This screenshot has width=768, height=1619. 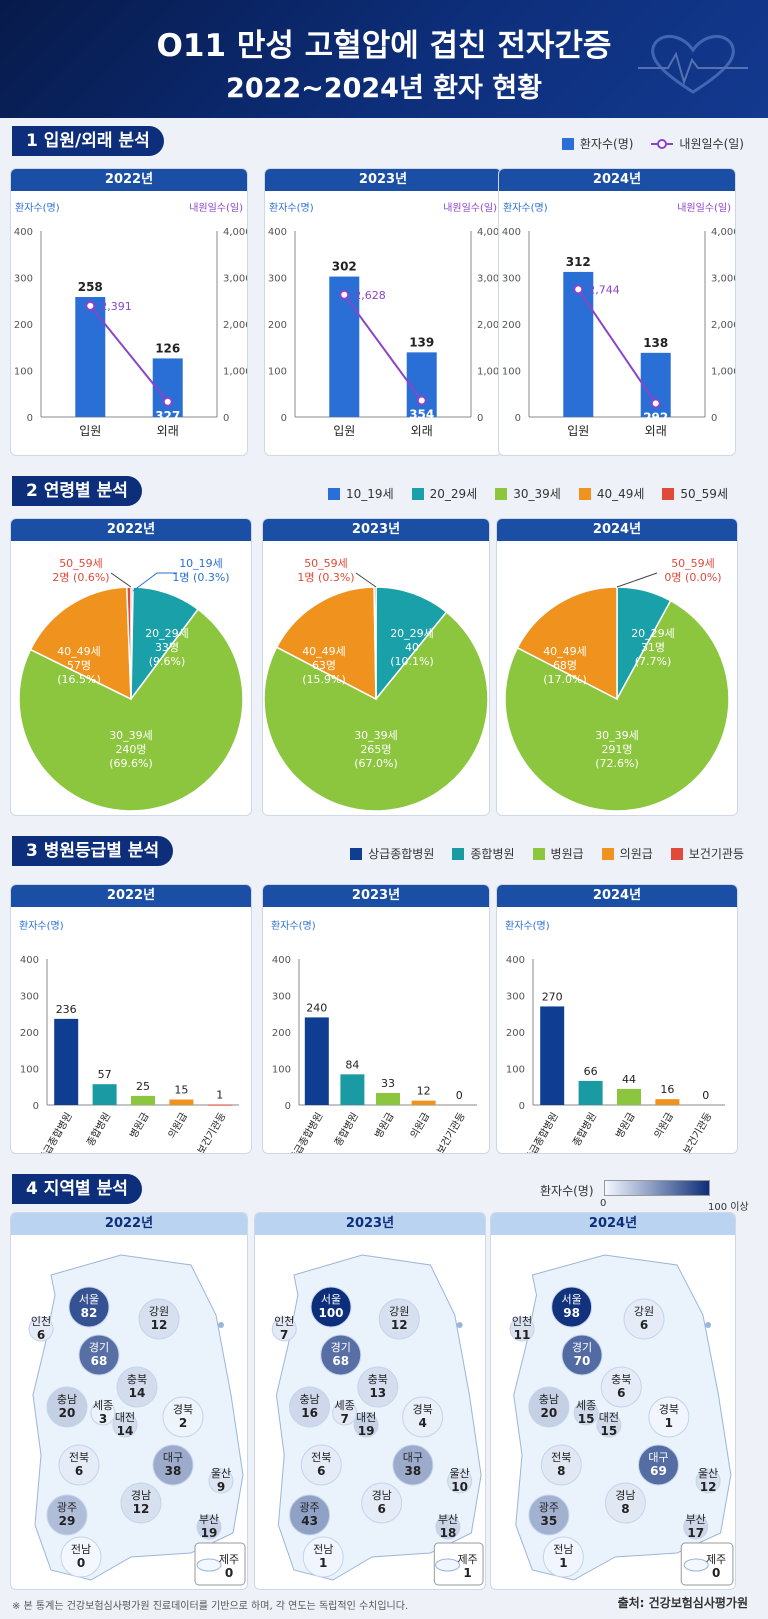 I want to click on region-value-label: 82, so click(x=89, y=1313).